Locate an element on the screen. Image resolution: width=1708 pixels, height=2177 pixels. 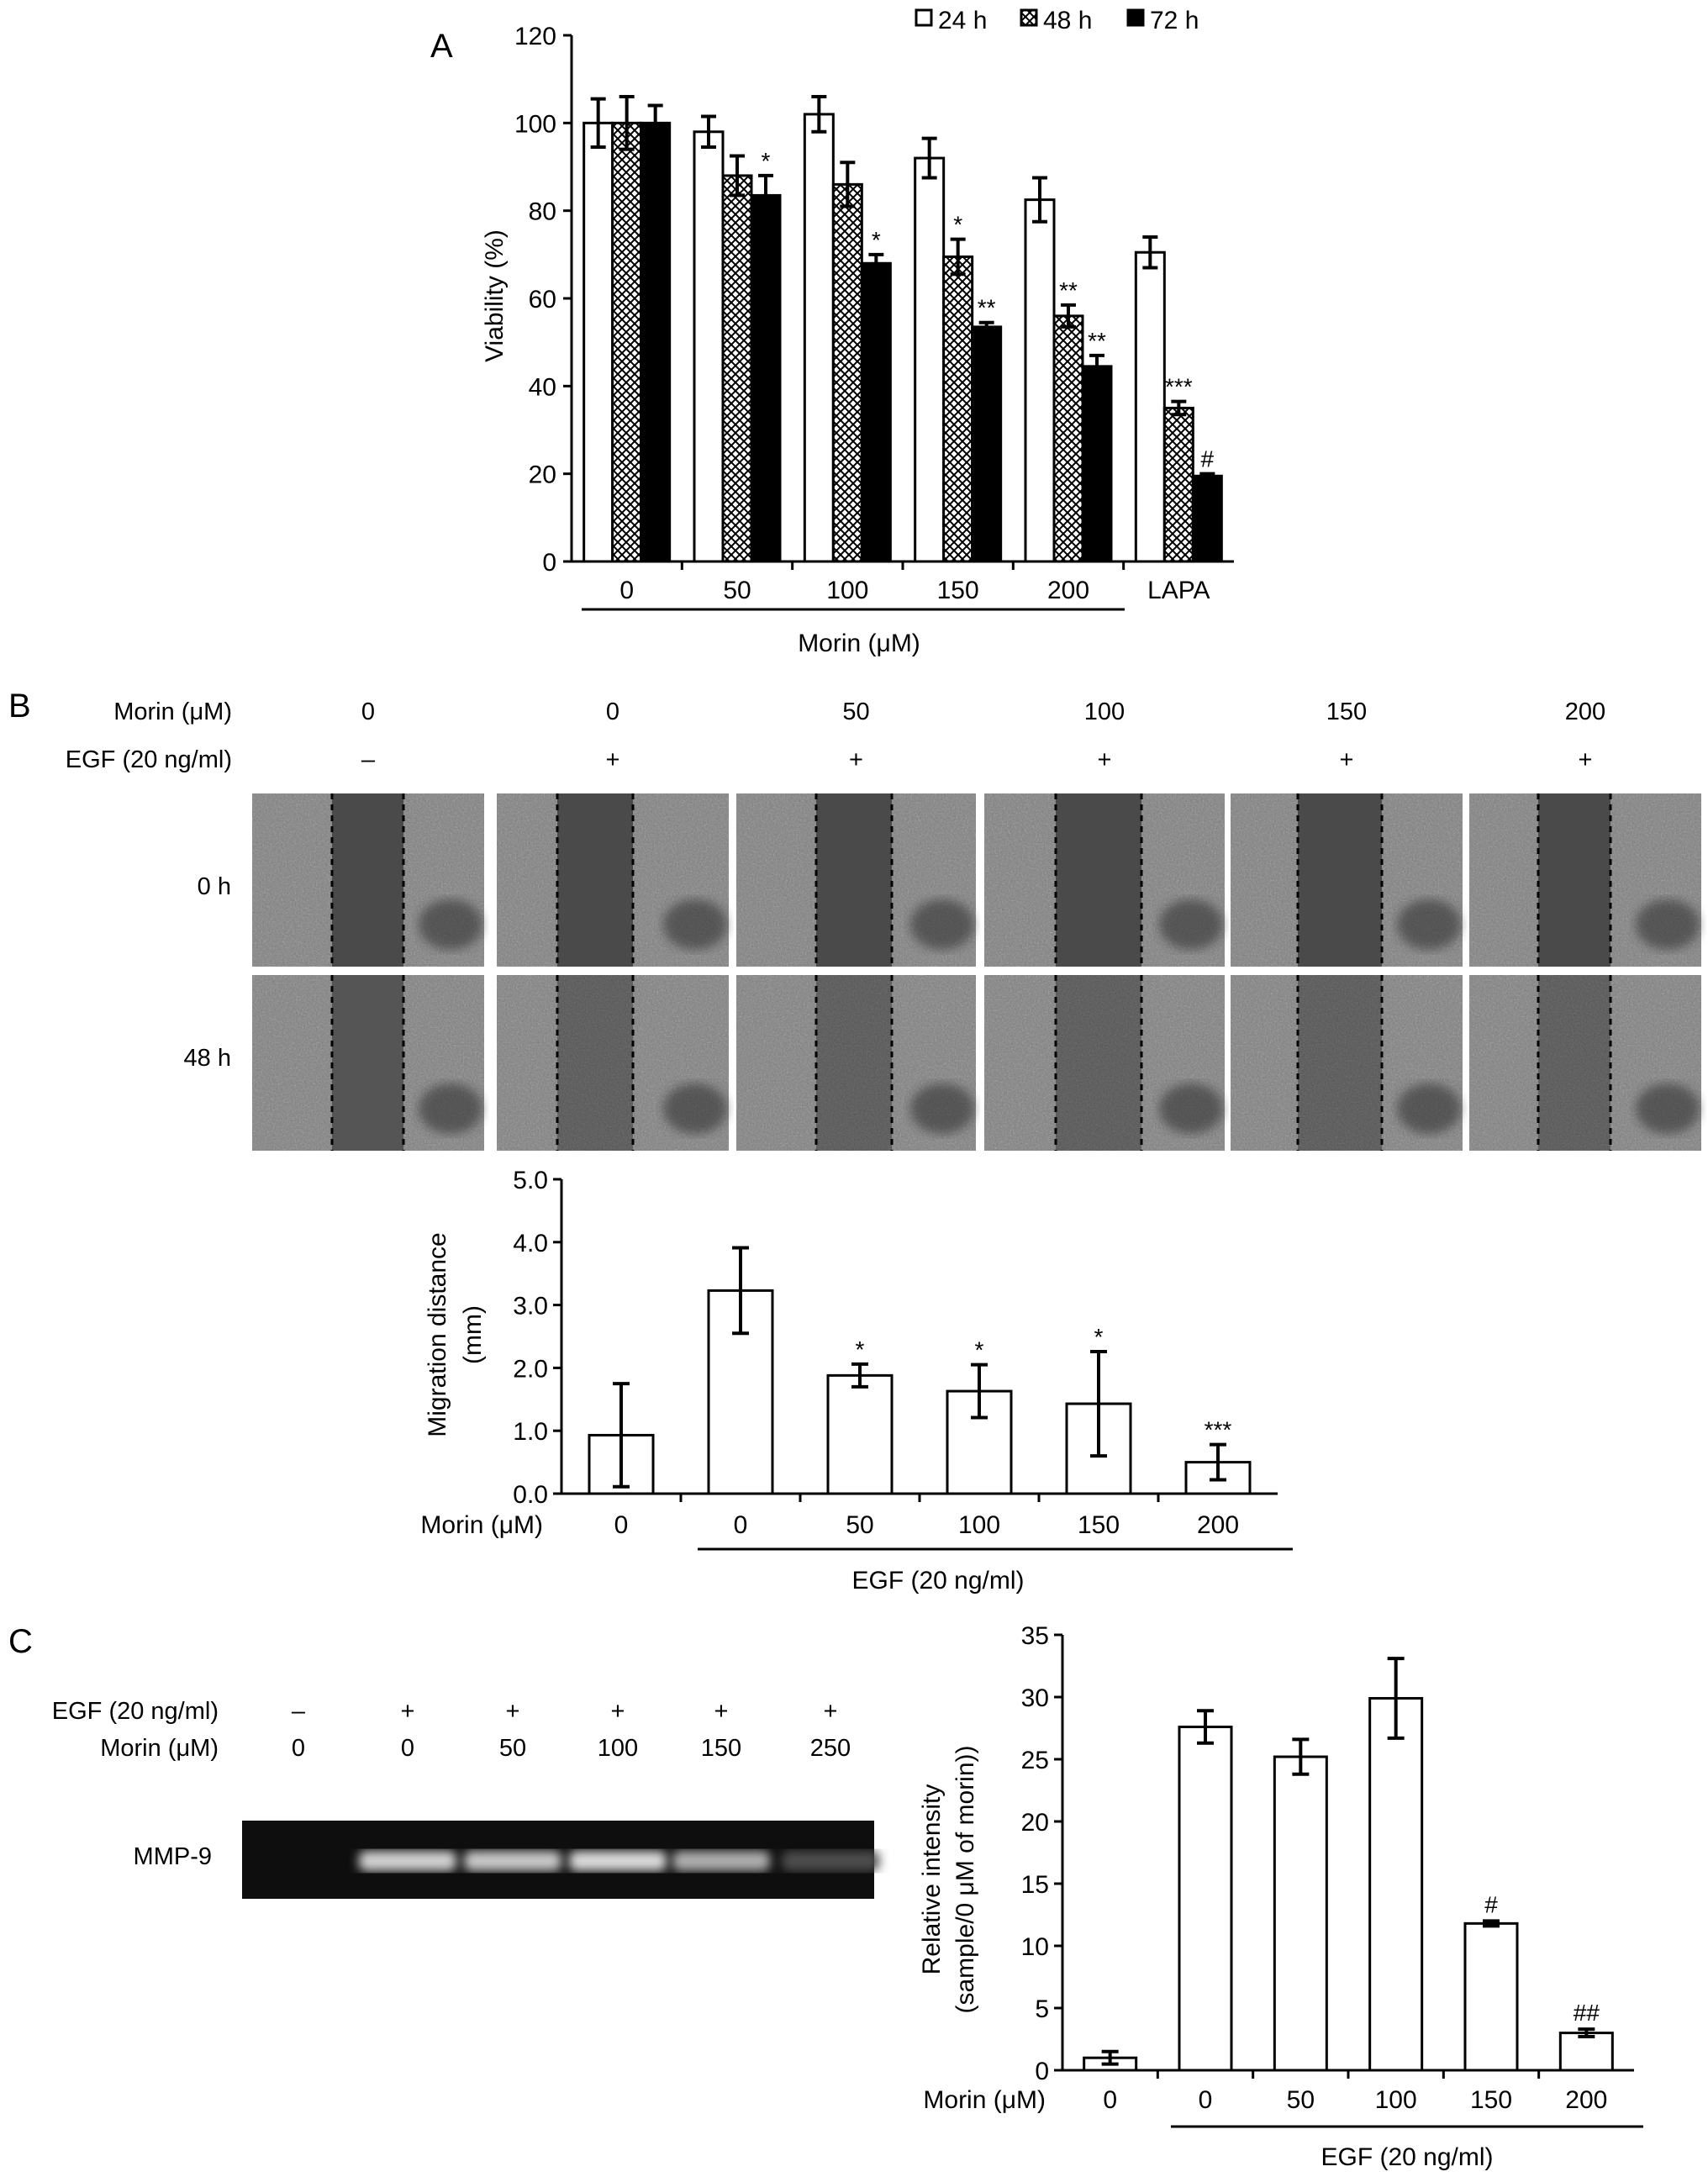
panel-b-y-tick-label: 3.0 is located at coordinates (530, 1306).